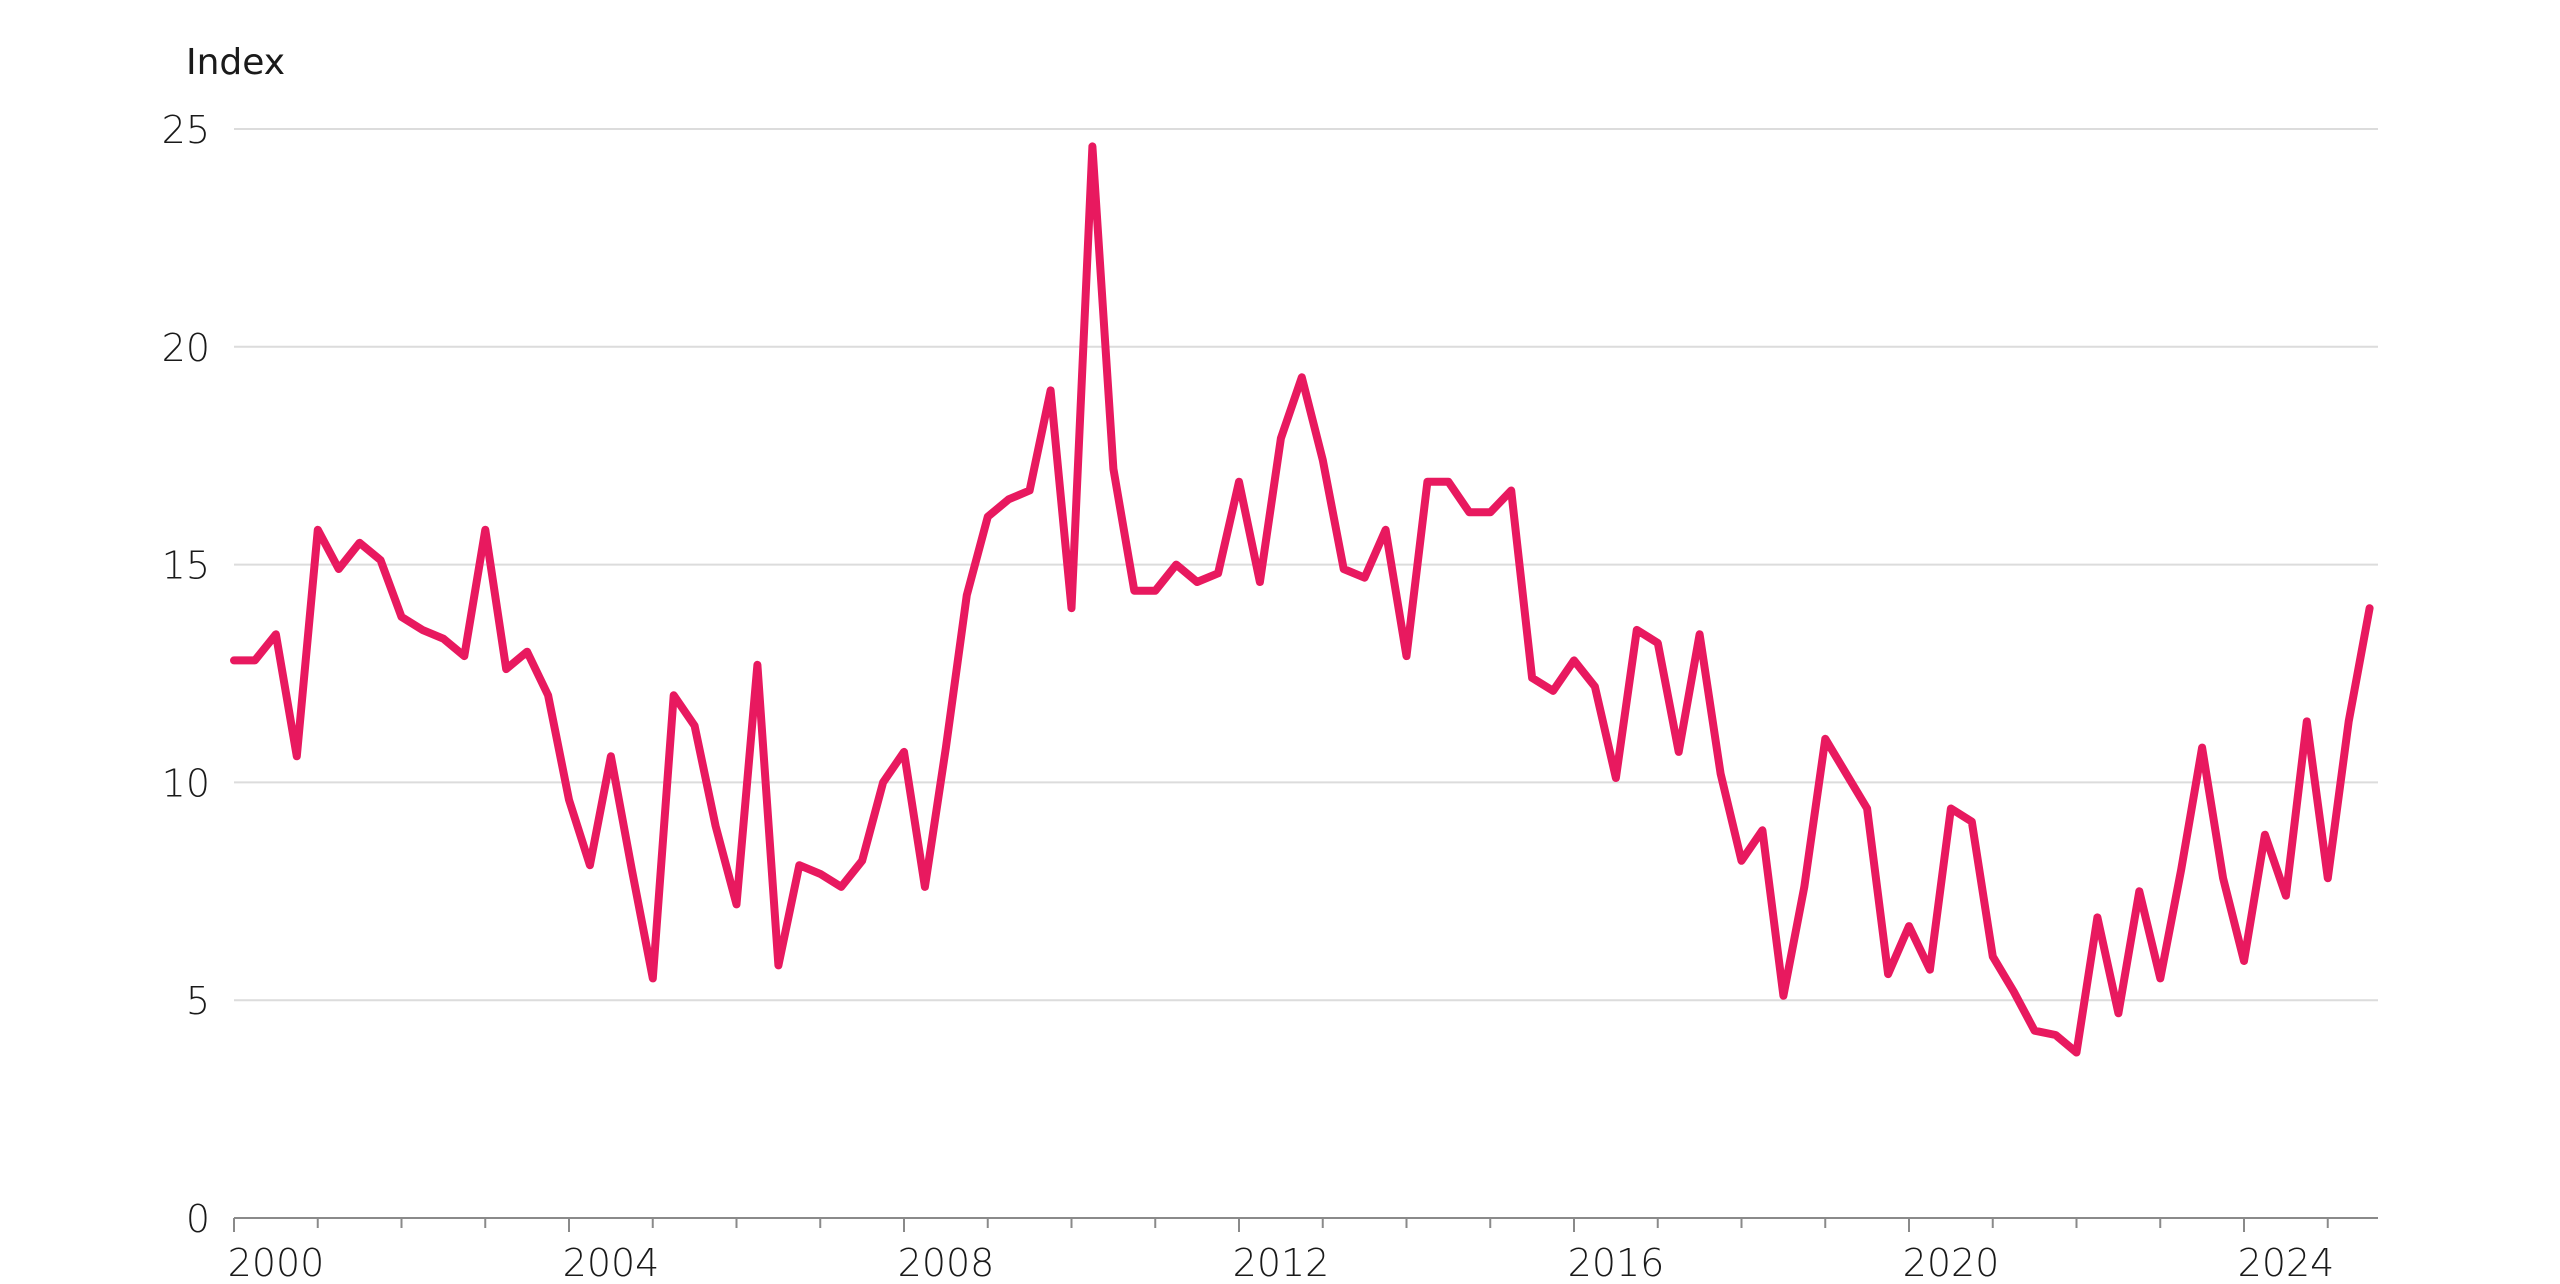 The width and height of the screenshot is (2560, 1284). What do you see at coordinates (1281, 1260) in the screenshot?
I see `x-tick-label: 2012` at bounding box center [1281, 1260].